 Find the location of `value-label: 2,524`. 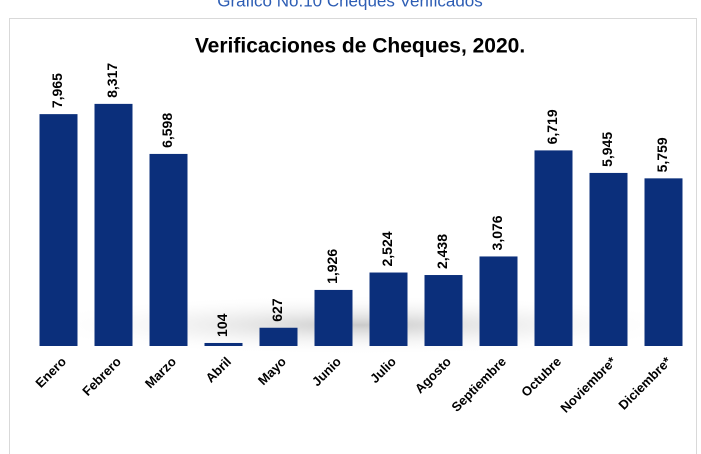

value-label: 2,524 is located at coordinates (387, 248).